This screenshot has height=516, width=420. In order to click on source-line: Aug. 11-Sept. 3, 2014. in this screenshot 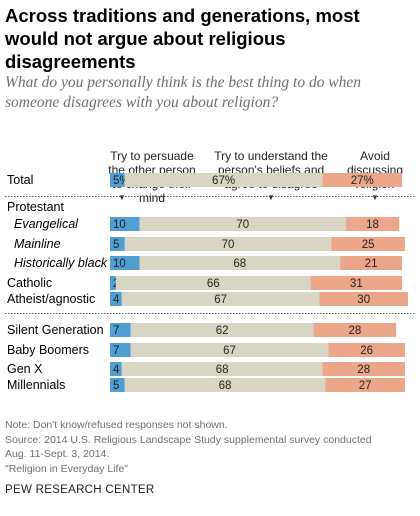, I will do `click(57, 454)`.